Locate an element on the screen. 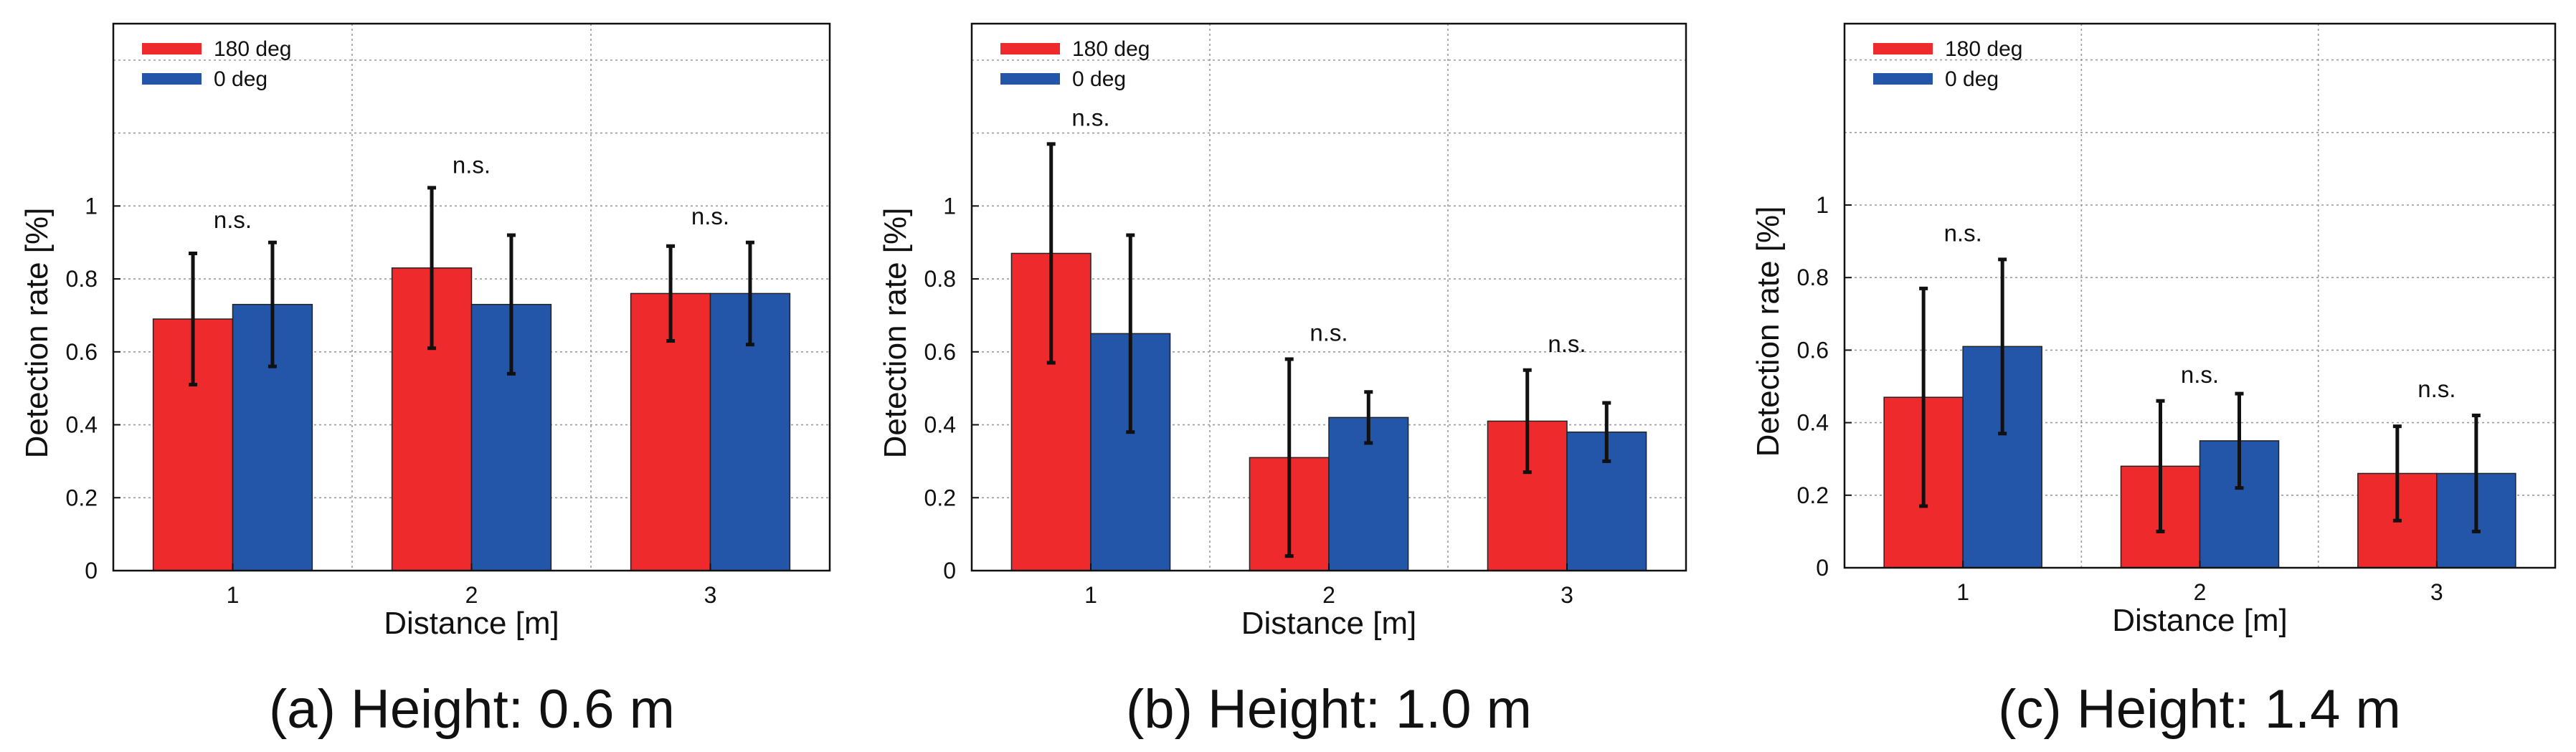 This screenshot has width=2576, height=752. panel-caption: (b) Height: 1.0 m is located at coordinates (1329, 709).